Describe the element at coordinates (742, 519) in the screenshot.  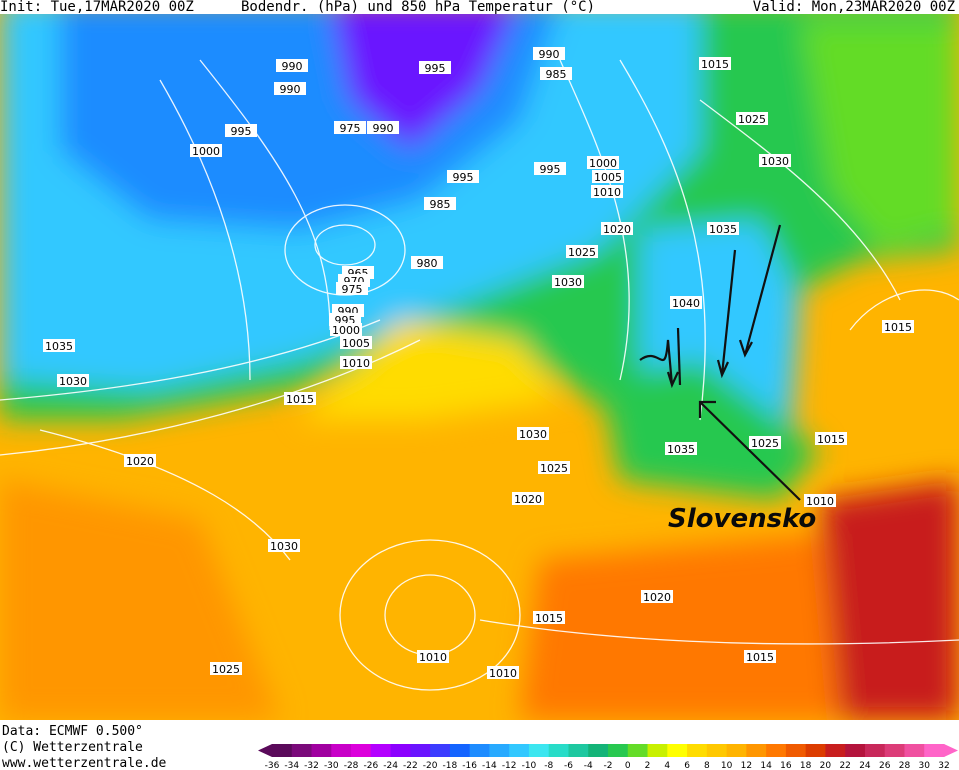
I see `annotation: Slovensko` at that location.